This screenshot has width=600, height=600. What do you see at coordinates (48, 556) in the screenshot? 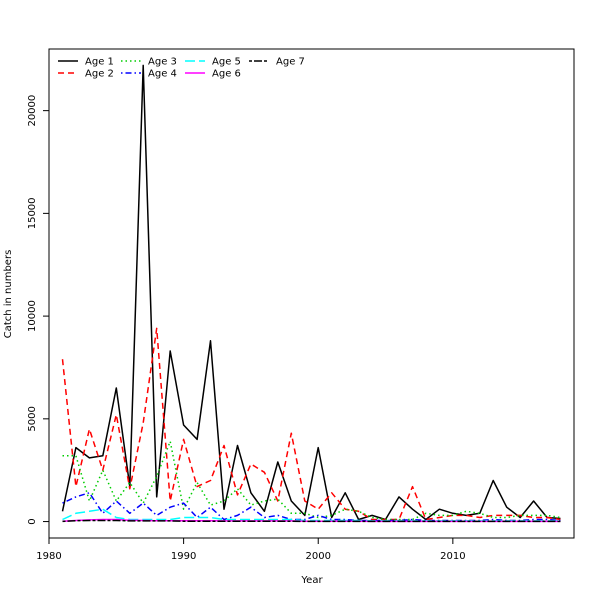
I see `x-tick-label: 1980` at bounding box center [48, 556].